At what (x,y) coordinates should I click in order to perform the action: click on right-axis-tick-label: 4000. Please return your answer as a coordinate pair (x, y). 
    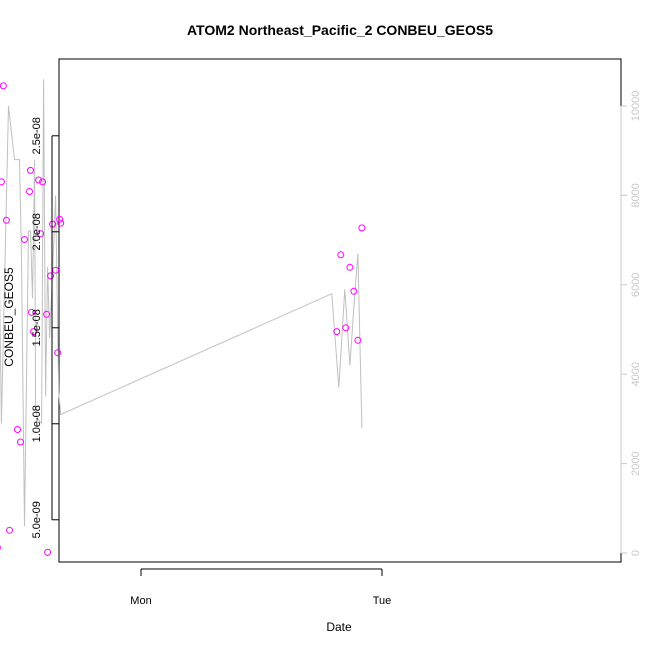
    Looking at the image, I should click on (636, 374).